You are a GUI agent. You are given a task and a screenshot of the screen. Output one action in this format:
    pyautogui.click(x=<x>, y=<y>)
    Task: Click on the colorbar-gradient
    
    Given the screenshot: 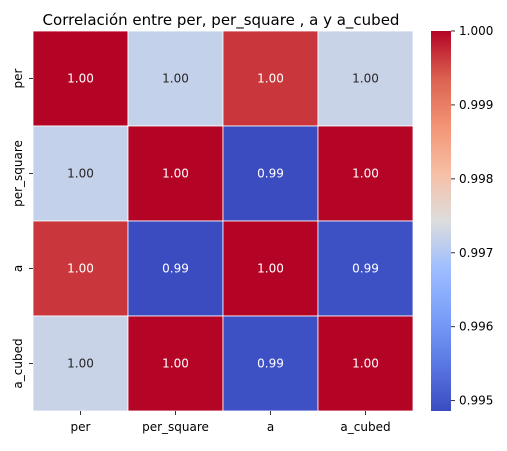 What is the action you would take?
    pyautogui.click(x=441, y=221)
    